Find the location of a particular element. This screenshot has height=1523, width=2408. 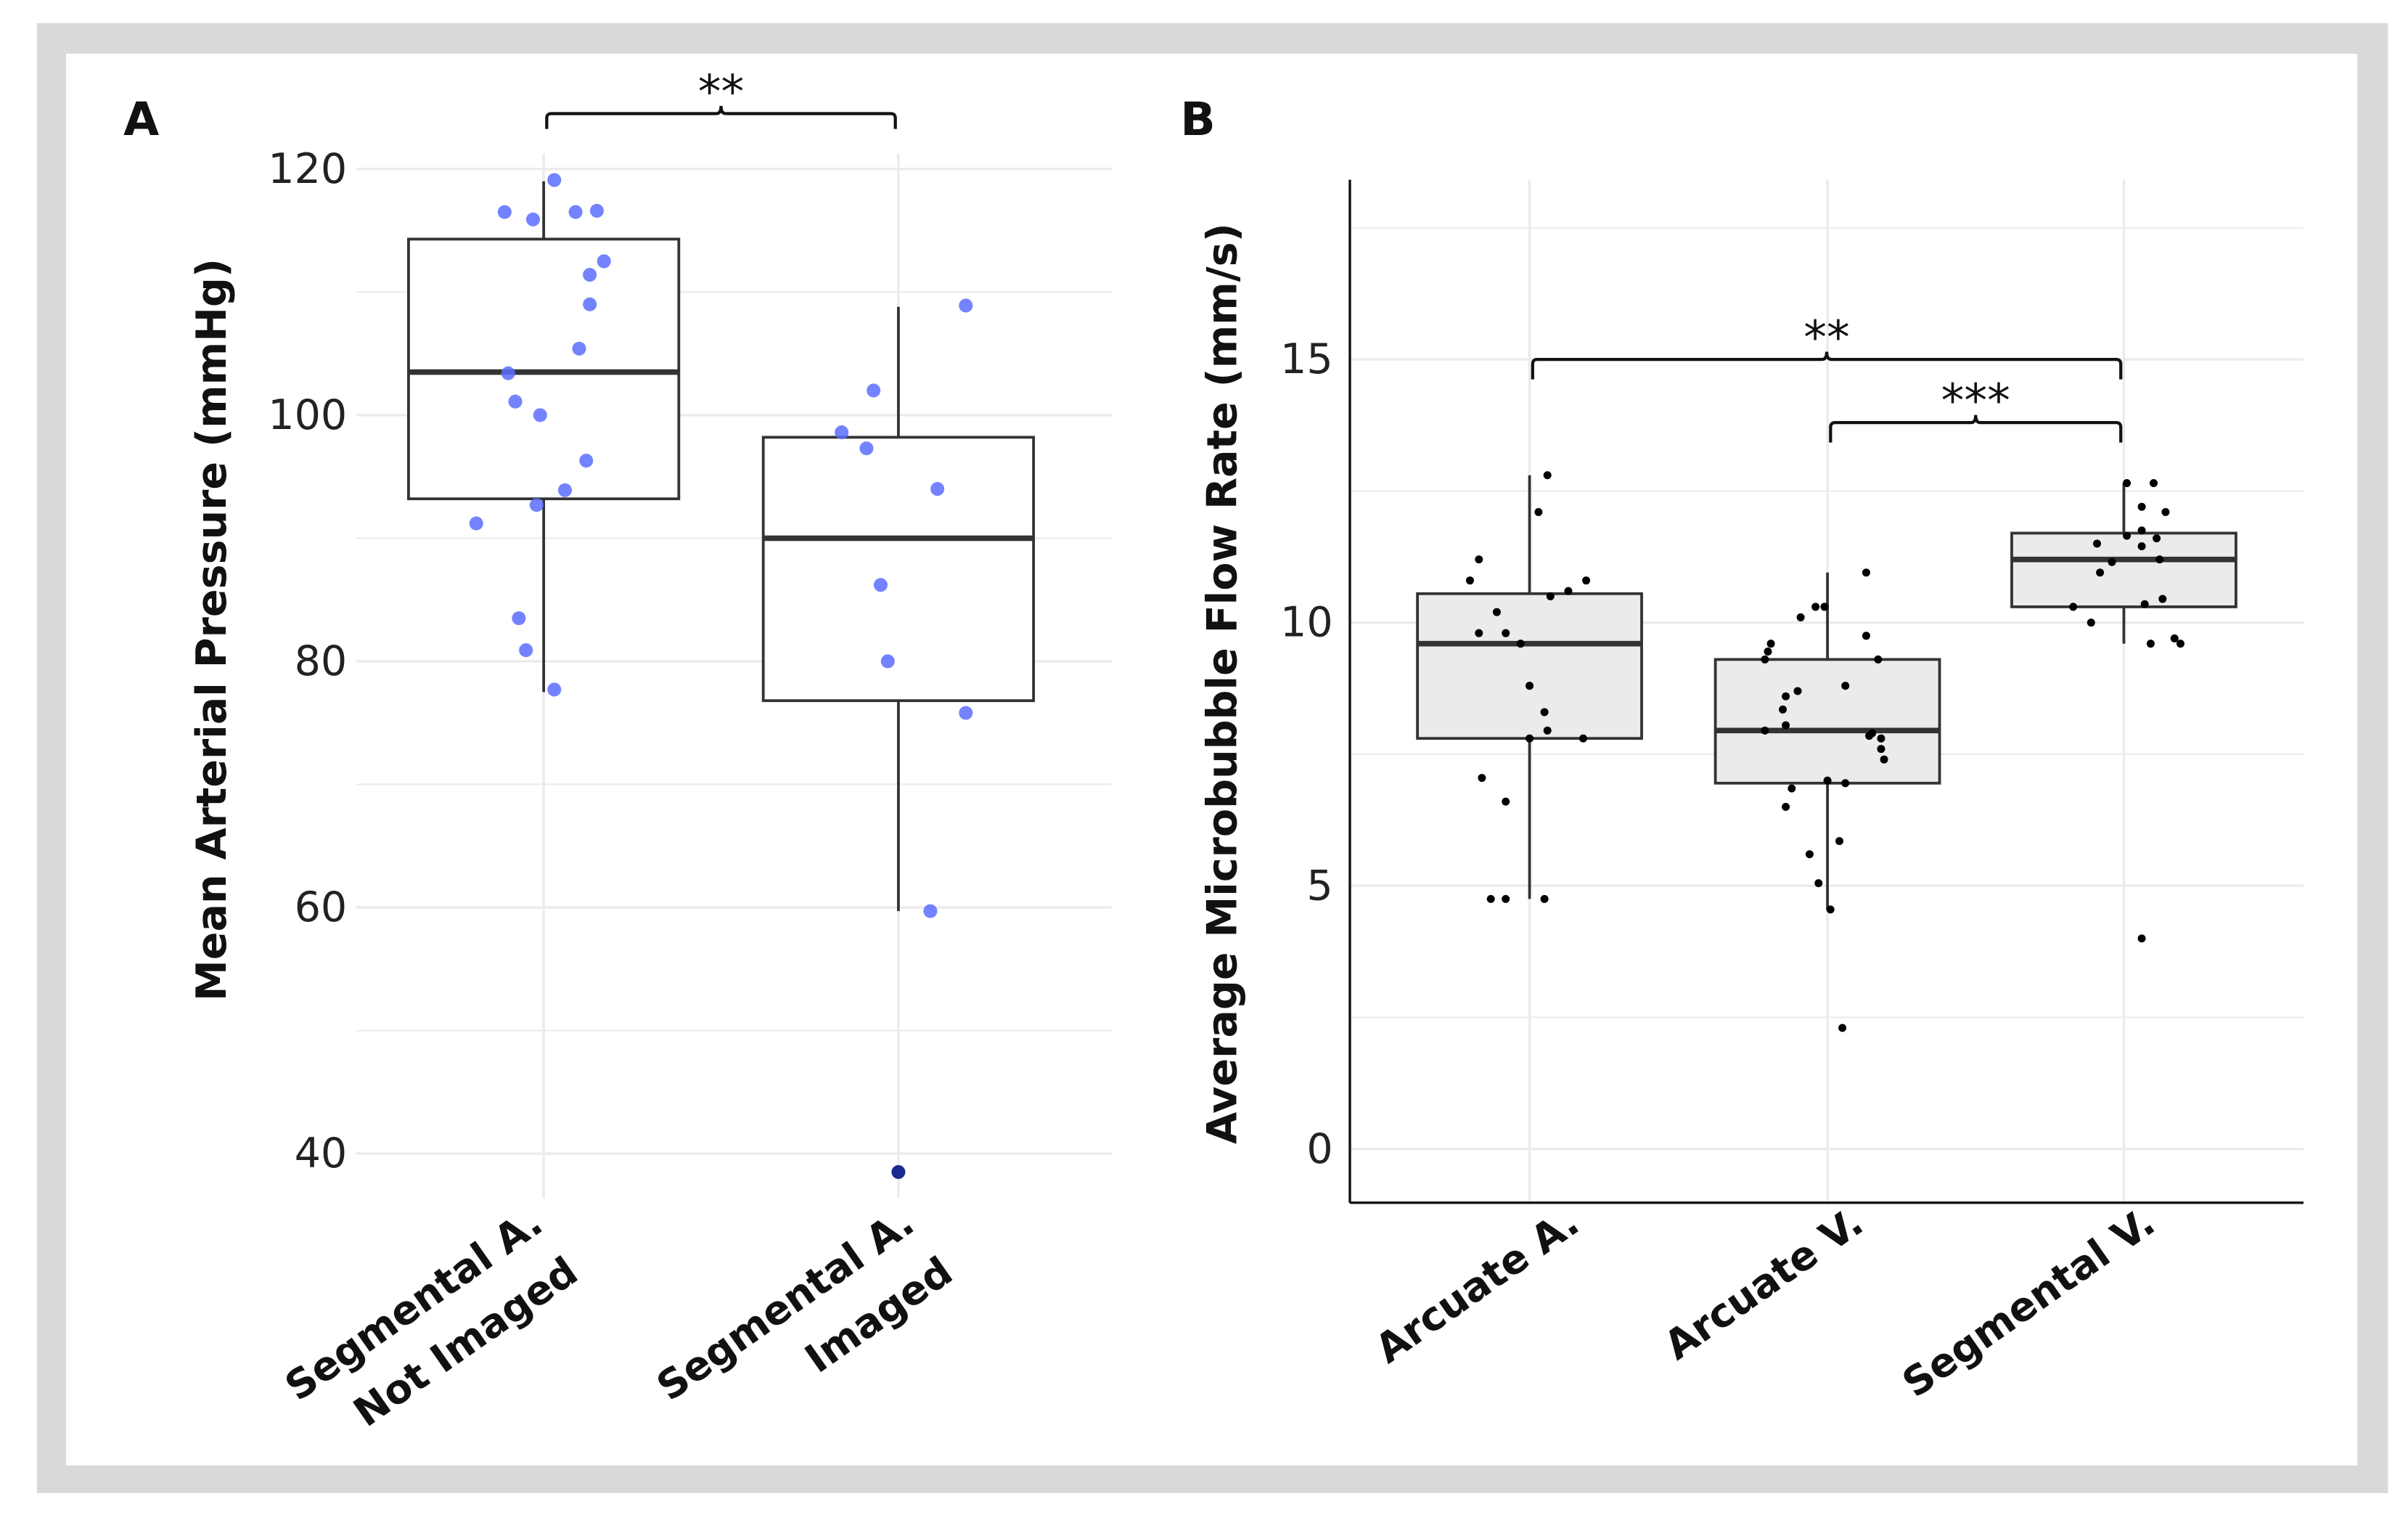

y-tick-label: 100 is located at coordinates (307, 415).